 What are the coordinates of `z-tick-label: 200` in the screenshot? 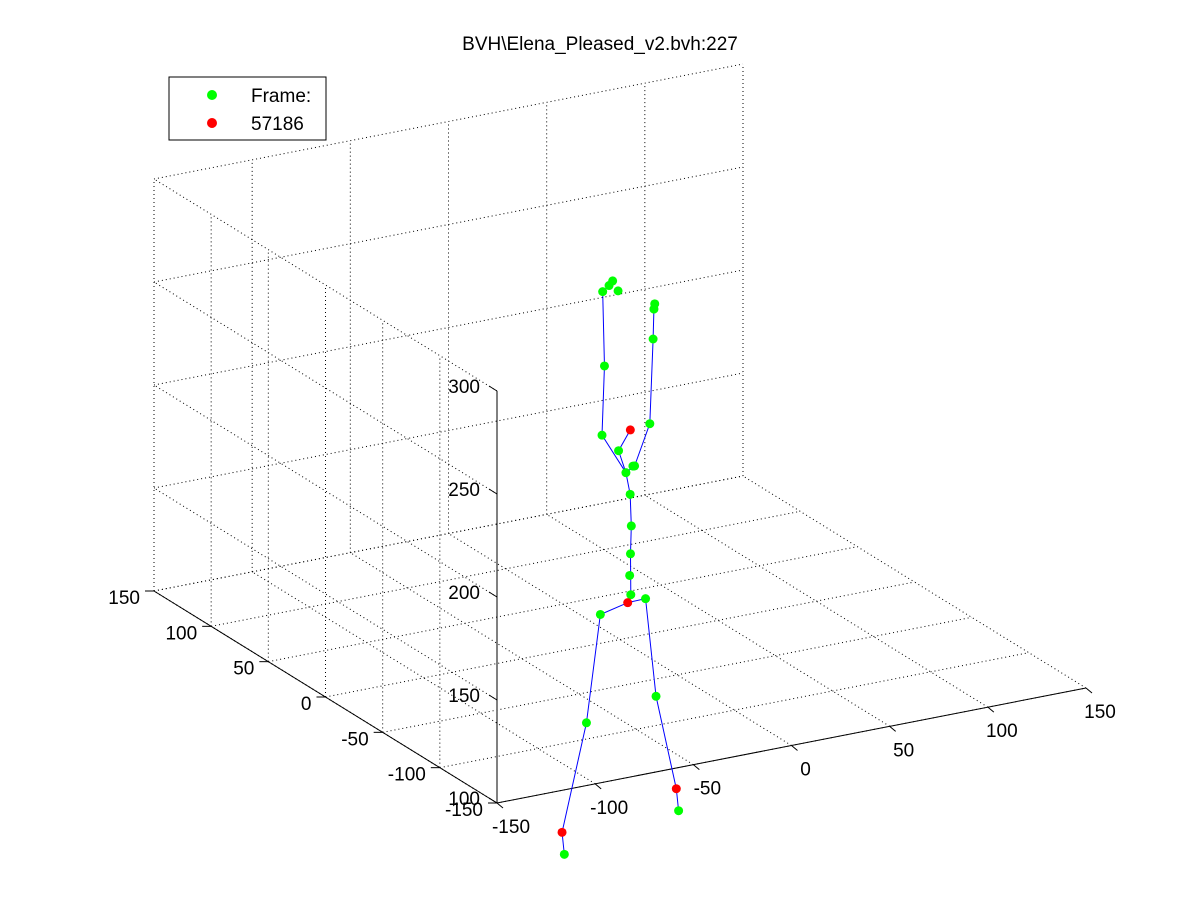 It's located at (464, 593).